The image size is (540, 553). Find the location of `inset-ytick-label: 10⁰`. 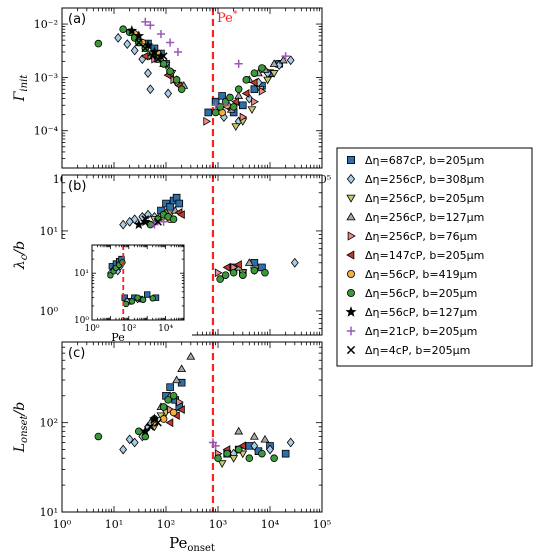

inset-ytick-label: 10⁰ is located at coordinates (81, 321).